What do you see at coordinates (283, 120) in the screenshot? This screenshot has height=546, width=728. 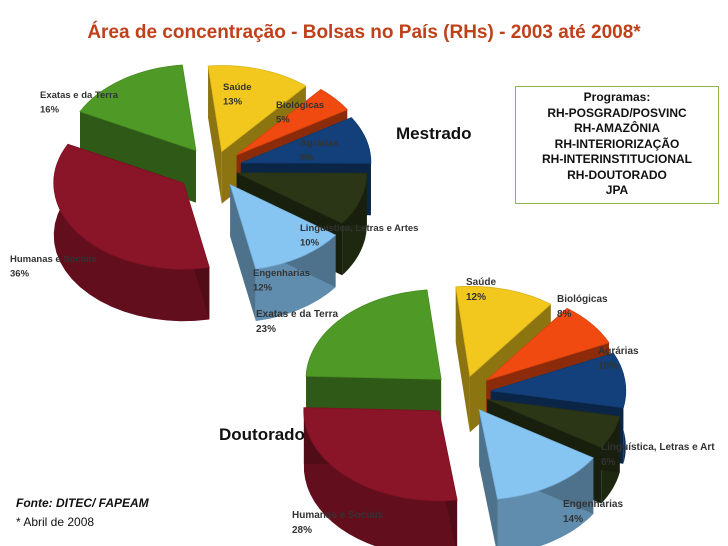 I see `slice-value-label: 5%` at bounding box center [283, 120].